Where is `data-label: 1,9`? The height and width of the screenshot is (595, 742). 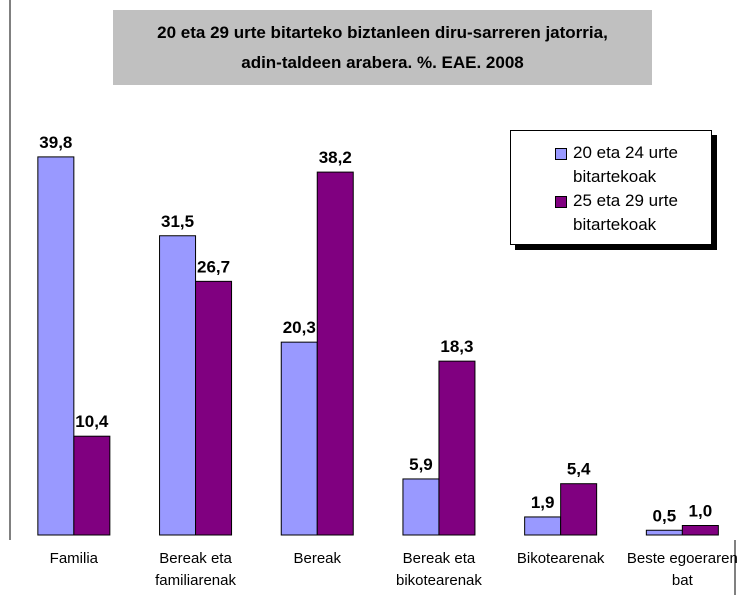
data-label: 1,9 is located at coordinates (543, 502).